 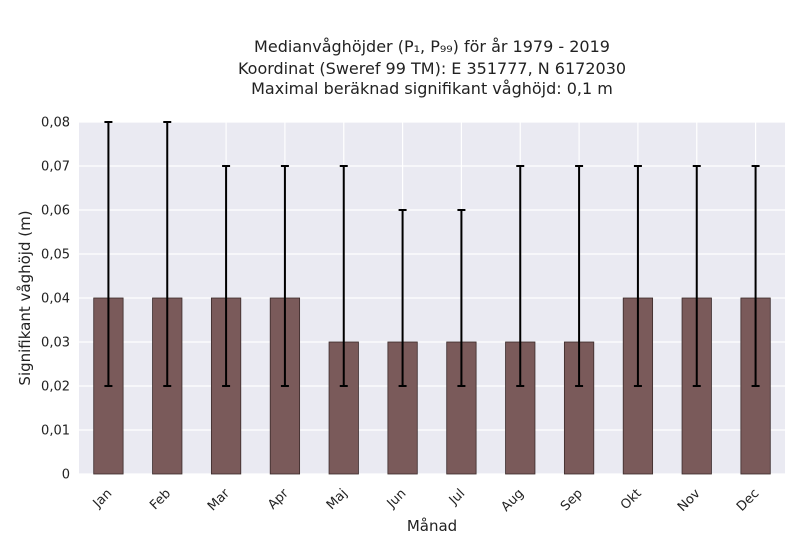 What do you see at coordinates (55, 343) in the screenshot?
I see `y-tick-label: 0,03` at bounding box center [55, 343].